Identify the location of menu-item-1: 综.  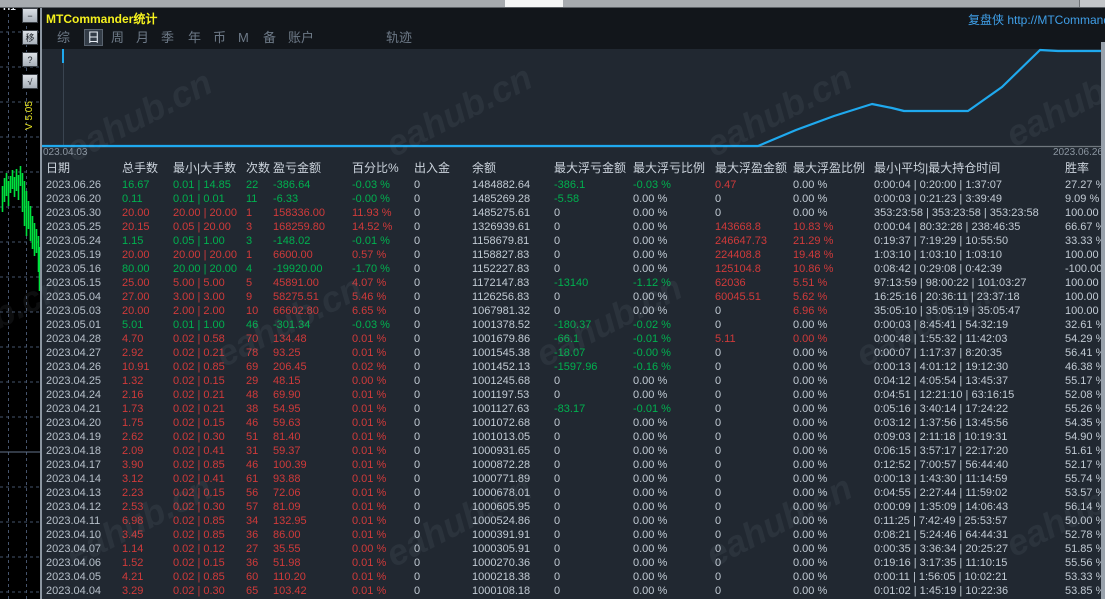
(64, 37).